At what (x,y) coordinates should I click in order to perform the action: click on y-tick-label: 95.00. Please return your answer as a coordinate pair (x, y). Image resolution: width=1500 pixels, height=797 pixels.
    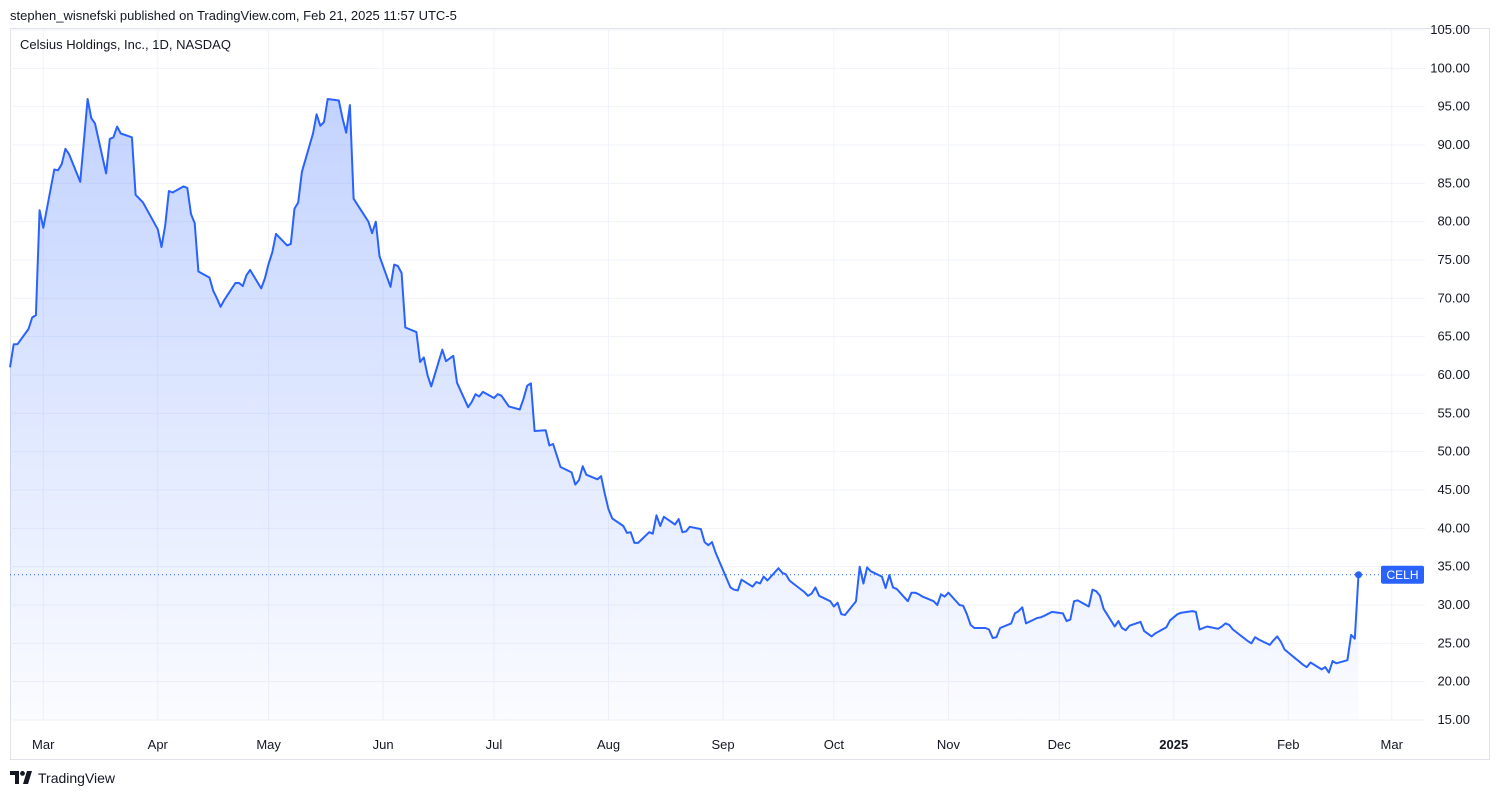
    Looking at the image, I should click on (1453, 106).